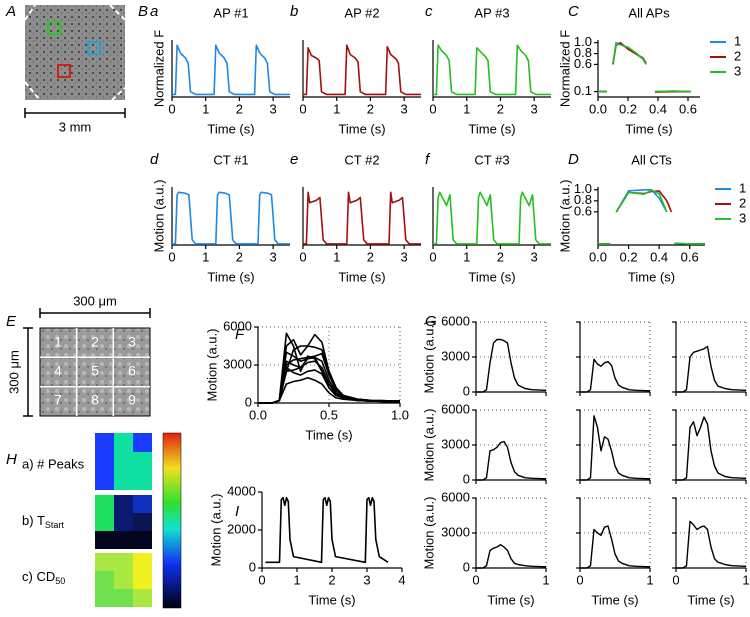 The width and height of the screenshot is (750, 617). I want to click on chart-title: CT #2, so click(361, 159).